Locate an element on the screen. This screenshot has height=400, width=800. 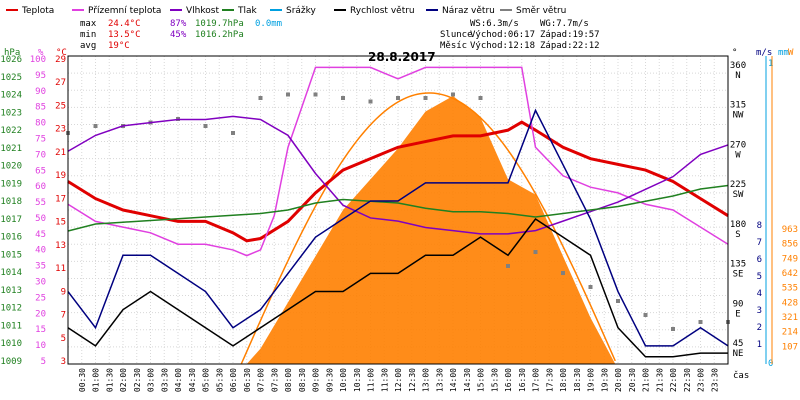
degc-axis-label: °C is located at coordinates (61, 53).